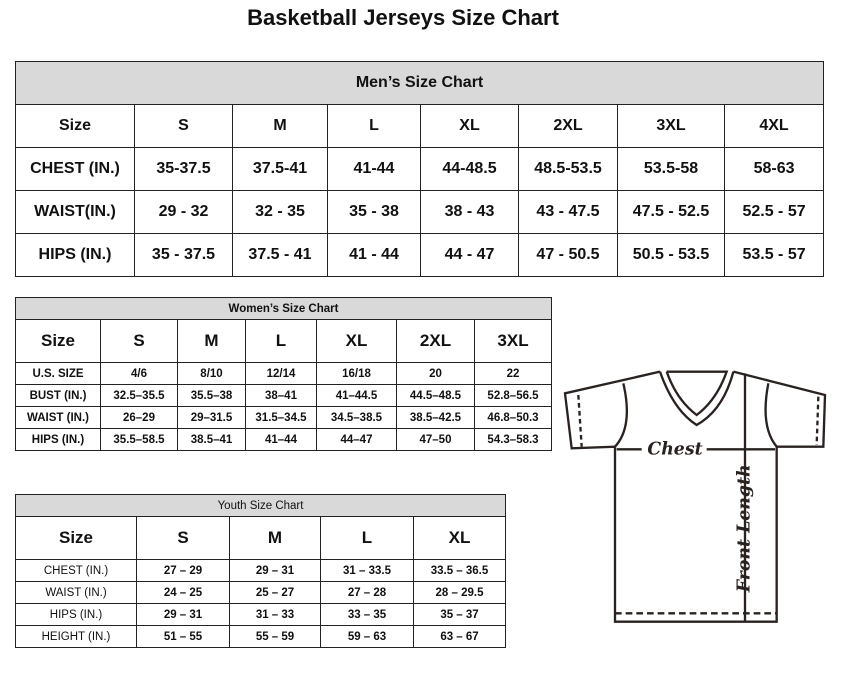 The height and width of the screenshot is (679, 843). What do you see at coordinates (374, 212) in the screenshot?
I see `cell-value: 35 - 38` at bounding box center [374, 212].